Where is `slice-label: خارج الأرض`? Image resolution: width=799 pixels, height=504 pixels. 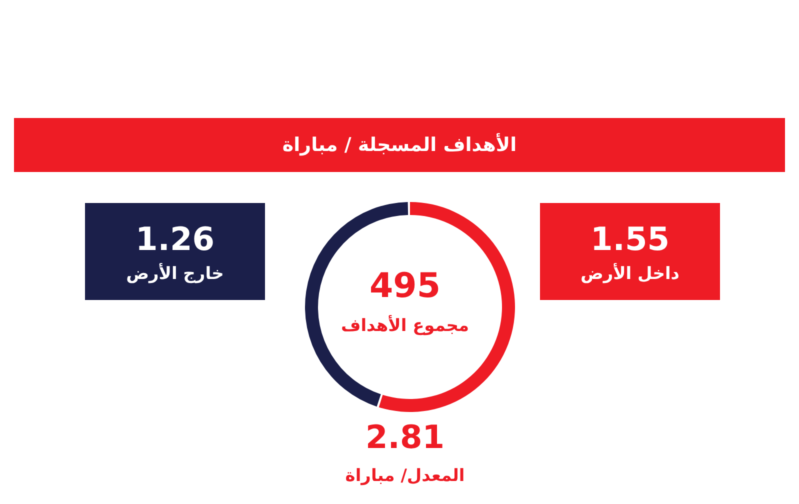
slice-label: خارج الأرض is located at coordinates (175, 274).